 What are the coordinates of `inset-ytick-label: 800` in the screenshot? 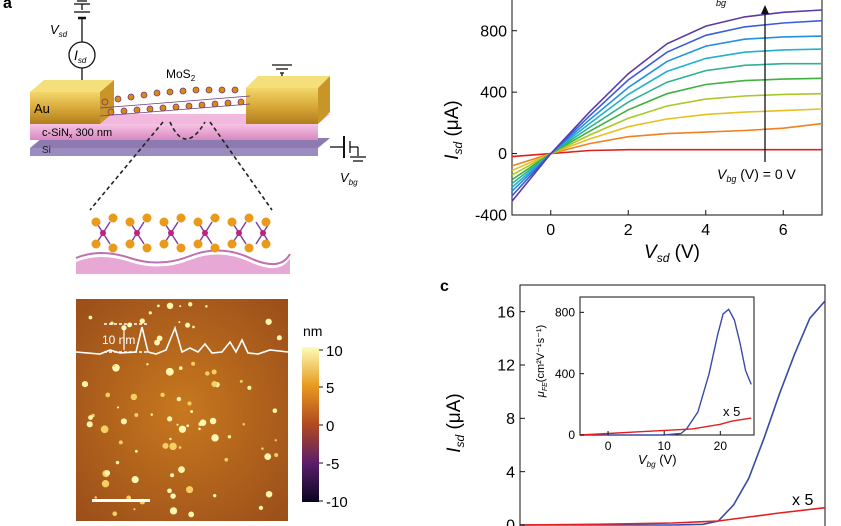 It's located at (565, 313).